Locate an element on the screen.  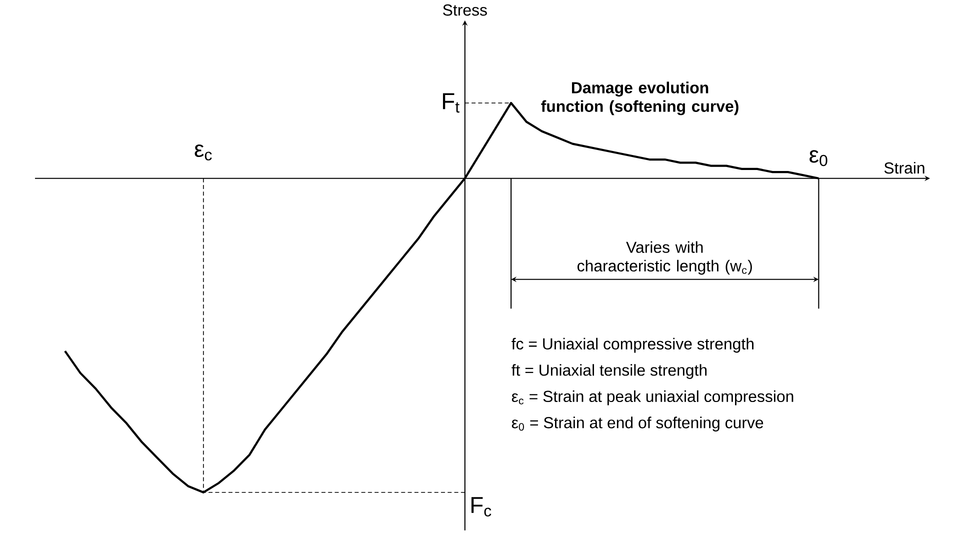
annotation: ε$_{c}$ = Strain at peak uniaxial compression is located at coordinates (653, 398).